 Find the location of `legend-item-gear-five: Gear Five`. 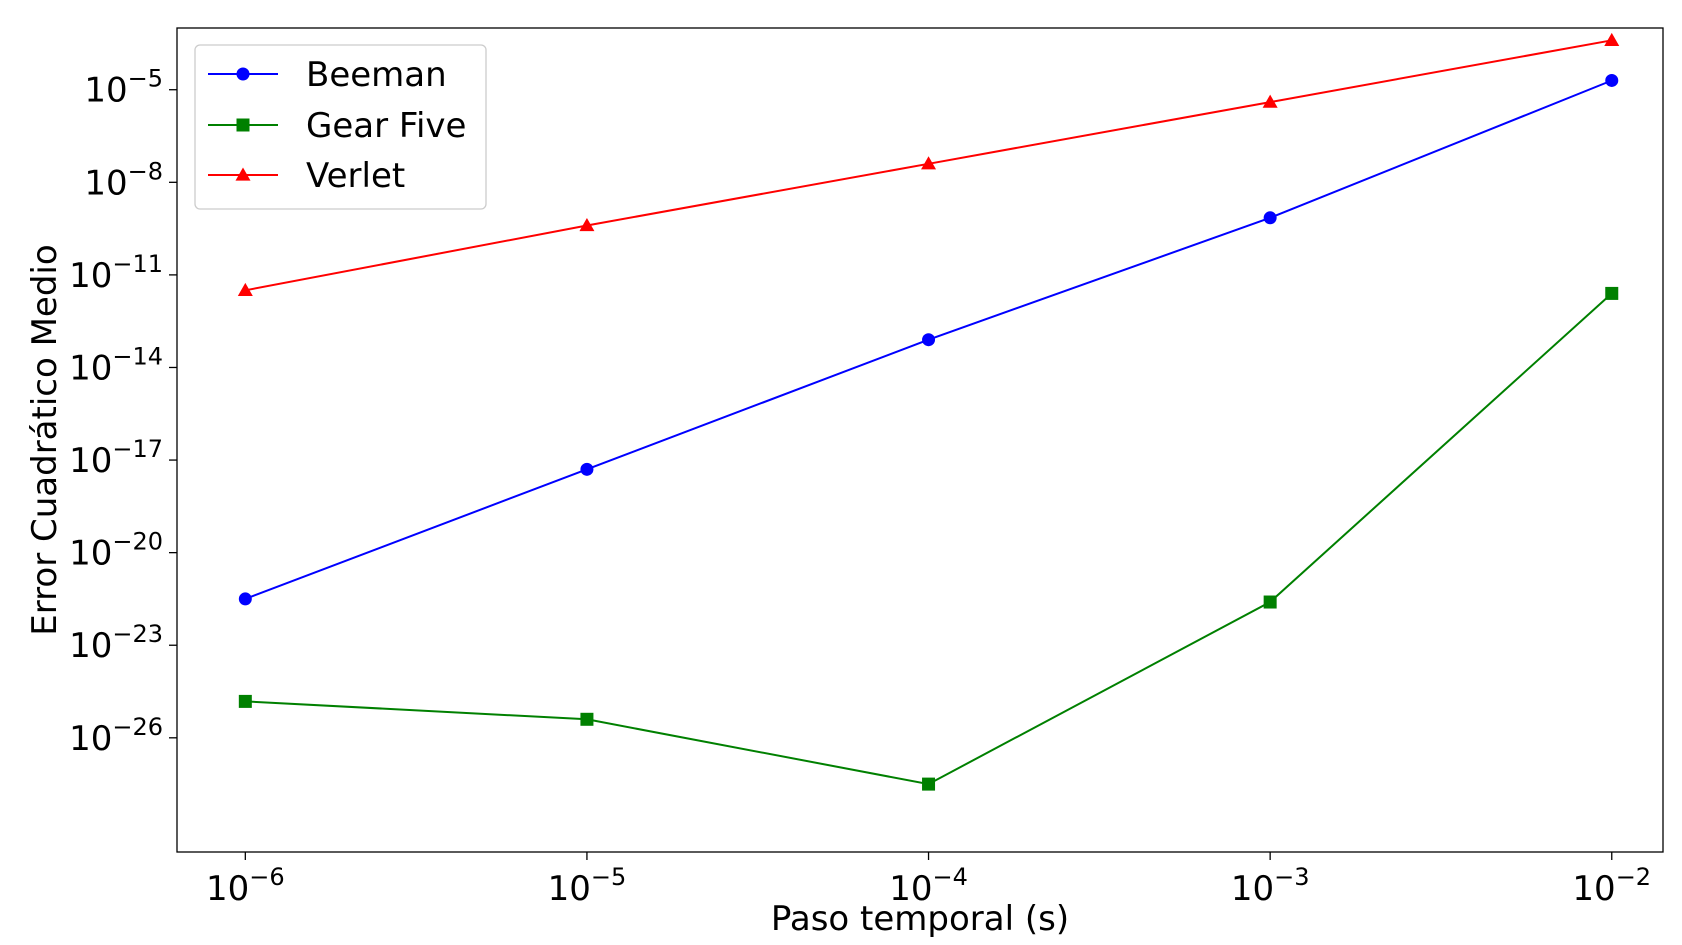

legend-item-gear-five: Gear Five is located at coordinates (337, 126).